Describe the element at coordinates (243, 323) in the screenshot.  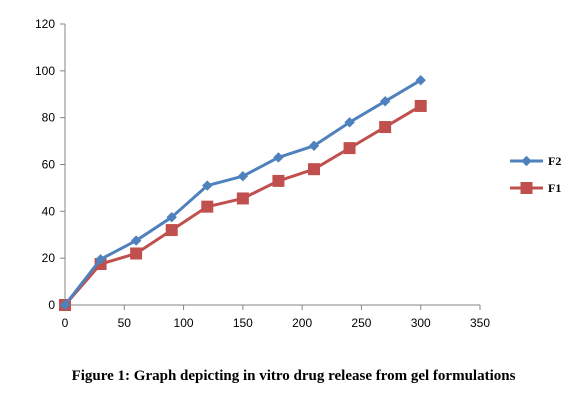
I see `x-tick-label: 150` at that location.